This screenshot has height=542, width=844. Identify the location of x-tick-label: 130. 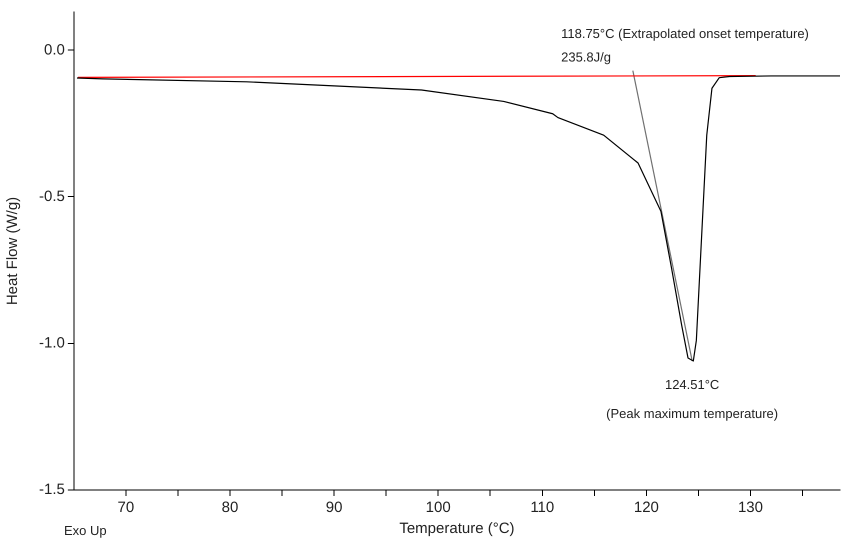
(750, 507).